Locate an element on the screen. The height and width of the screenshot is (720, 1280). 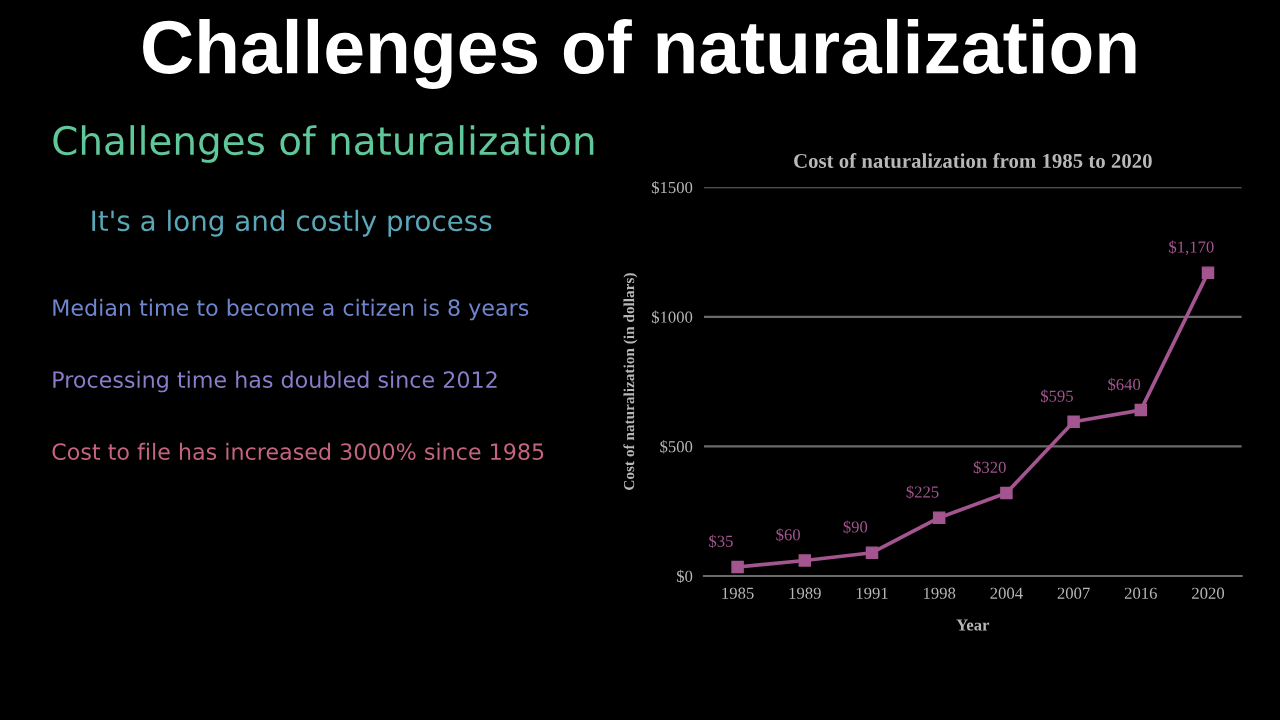
data-label: $225 is located at coordinates (922, 492).